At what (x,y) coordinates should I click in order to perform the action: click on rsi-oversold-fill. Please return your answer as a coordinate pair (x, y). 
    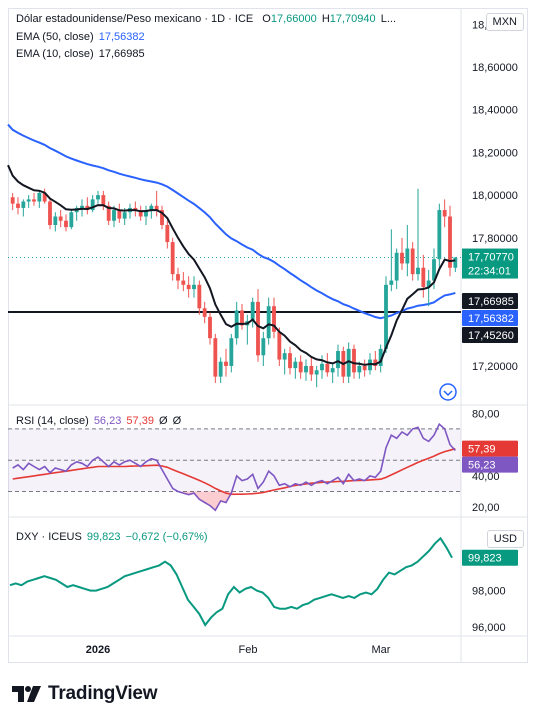
    Looking at the image, I should click on (223, 497).